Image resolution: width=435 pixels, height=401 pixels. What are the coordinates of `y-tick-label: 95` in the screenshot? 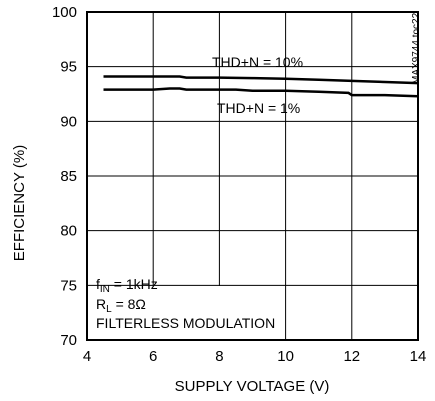 It's located at (68, 67).